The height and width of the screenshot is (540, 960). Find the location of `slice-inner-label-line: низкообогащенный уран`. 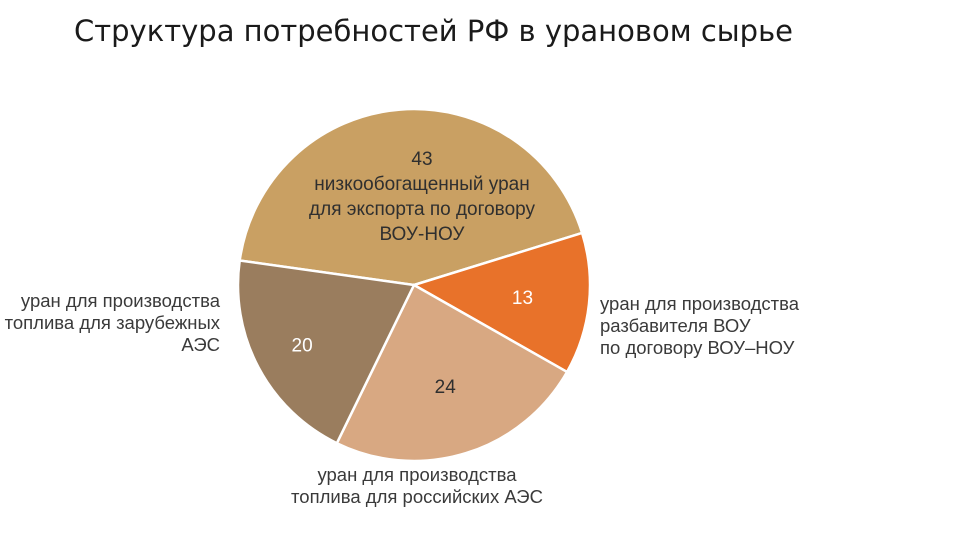

slice-inner-label-line: низкообогащенный уран is located at coordinates (421, 184).